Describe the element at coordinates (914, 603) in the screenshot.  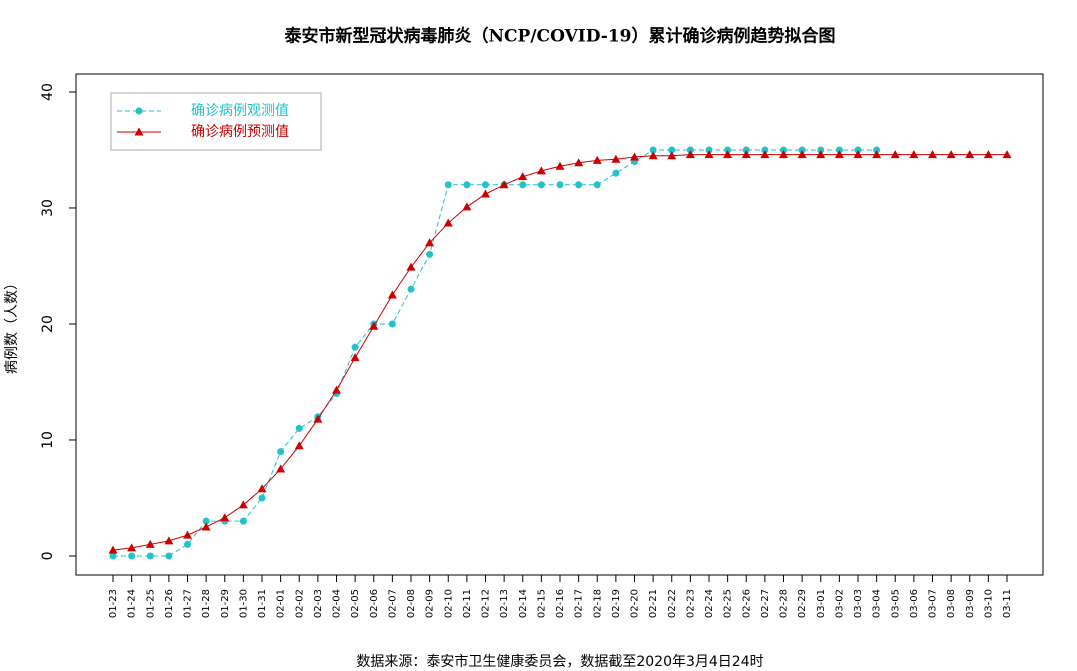
I see `x-tick-label: 03-06` at that location.